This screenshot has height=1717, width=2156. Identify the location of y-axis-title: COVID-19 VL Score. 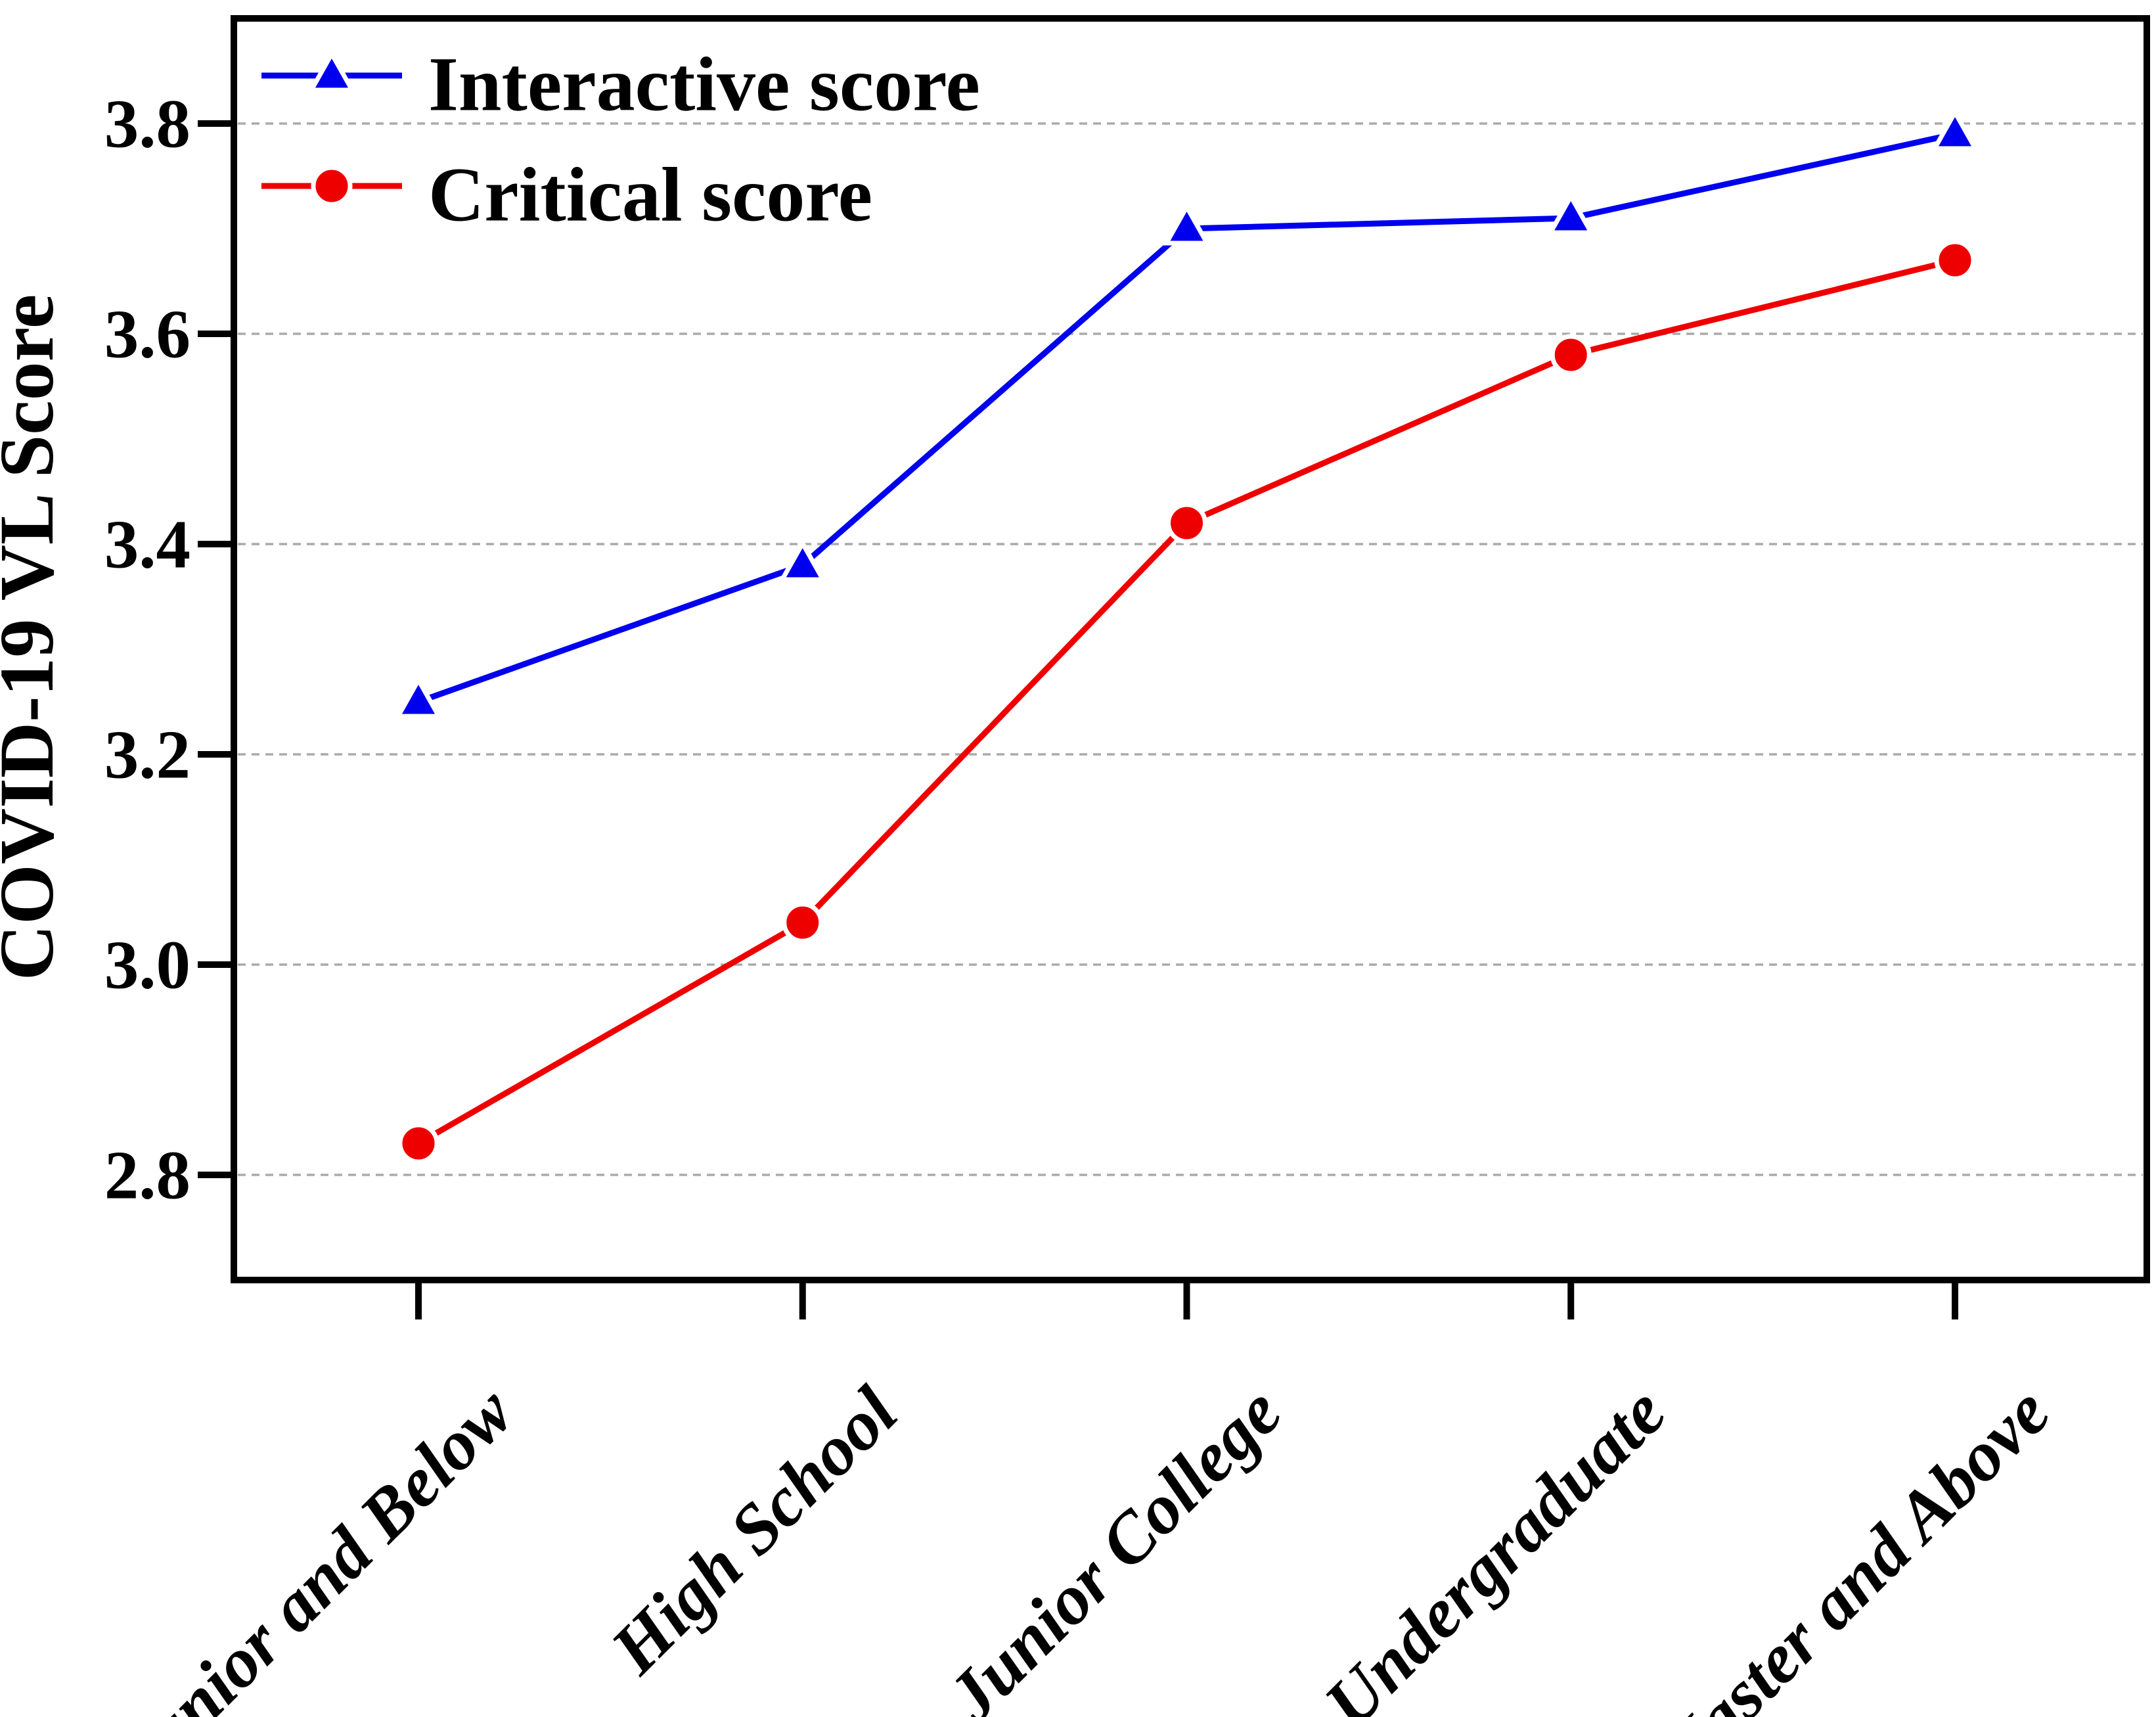
(35, 637).